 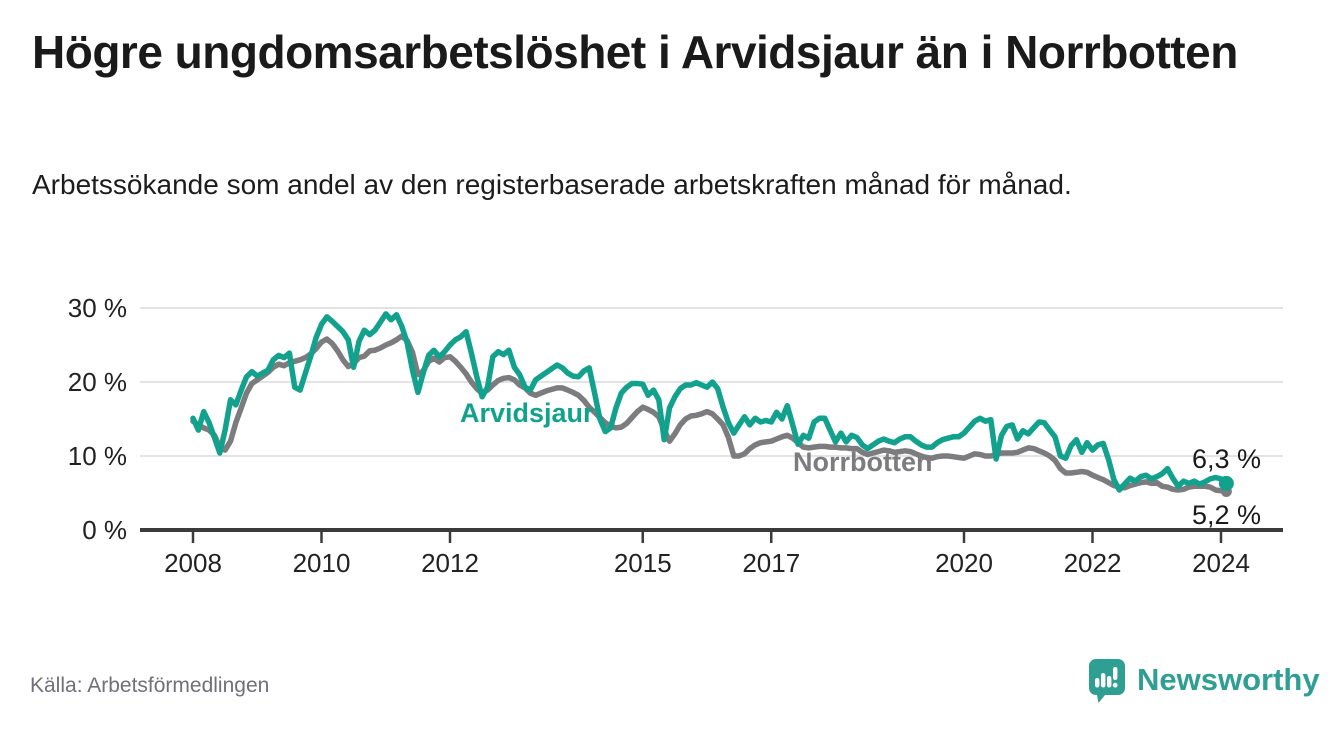 I want to click on y-tick-label: 0 %, so click(x=104, y=530).